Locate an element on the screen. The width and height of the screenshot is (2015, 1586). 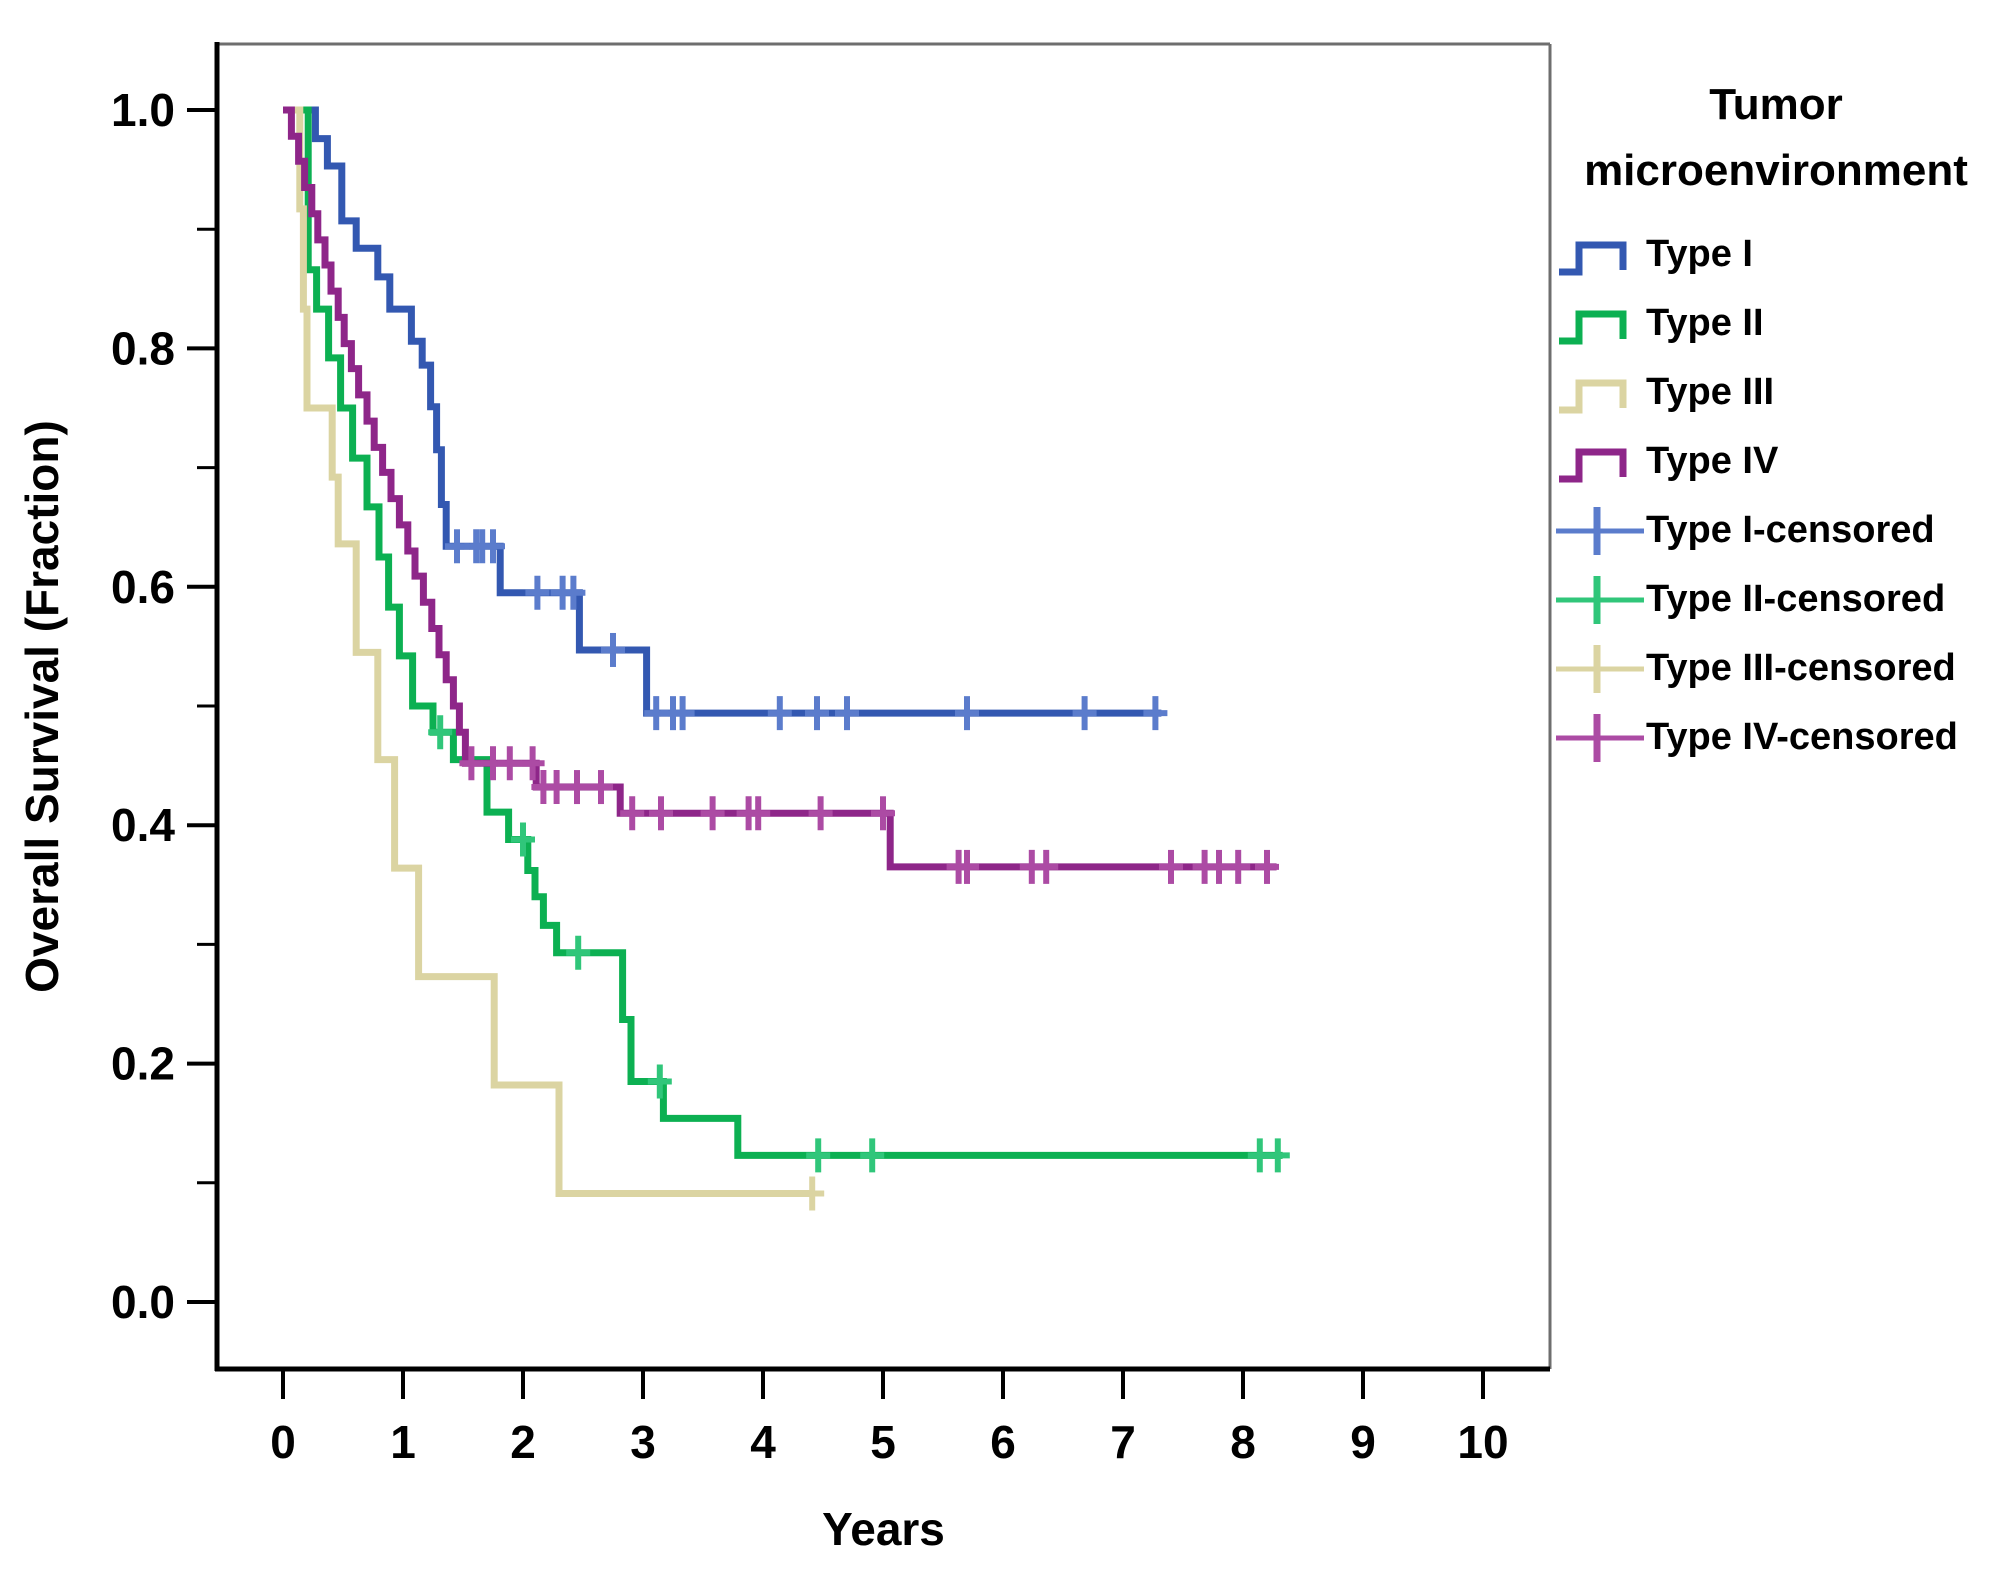
legend-item-type-i-censored: Type I-censored is located at coordinates (1782, 530).